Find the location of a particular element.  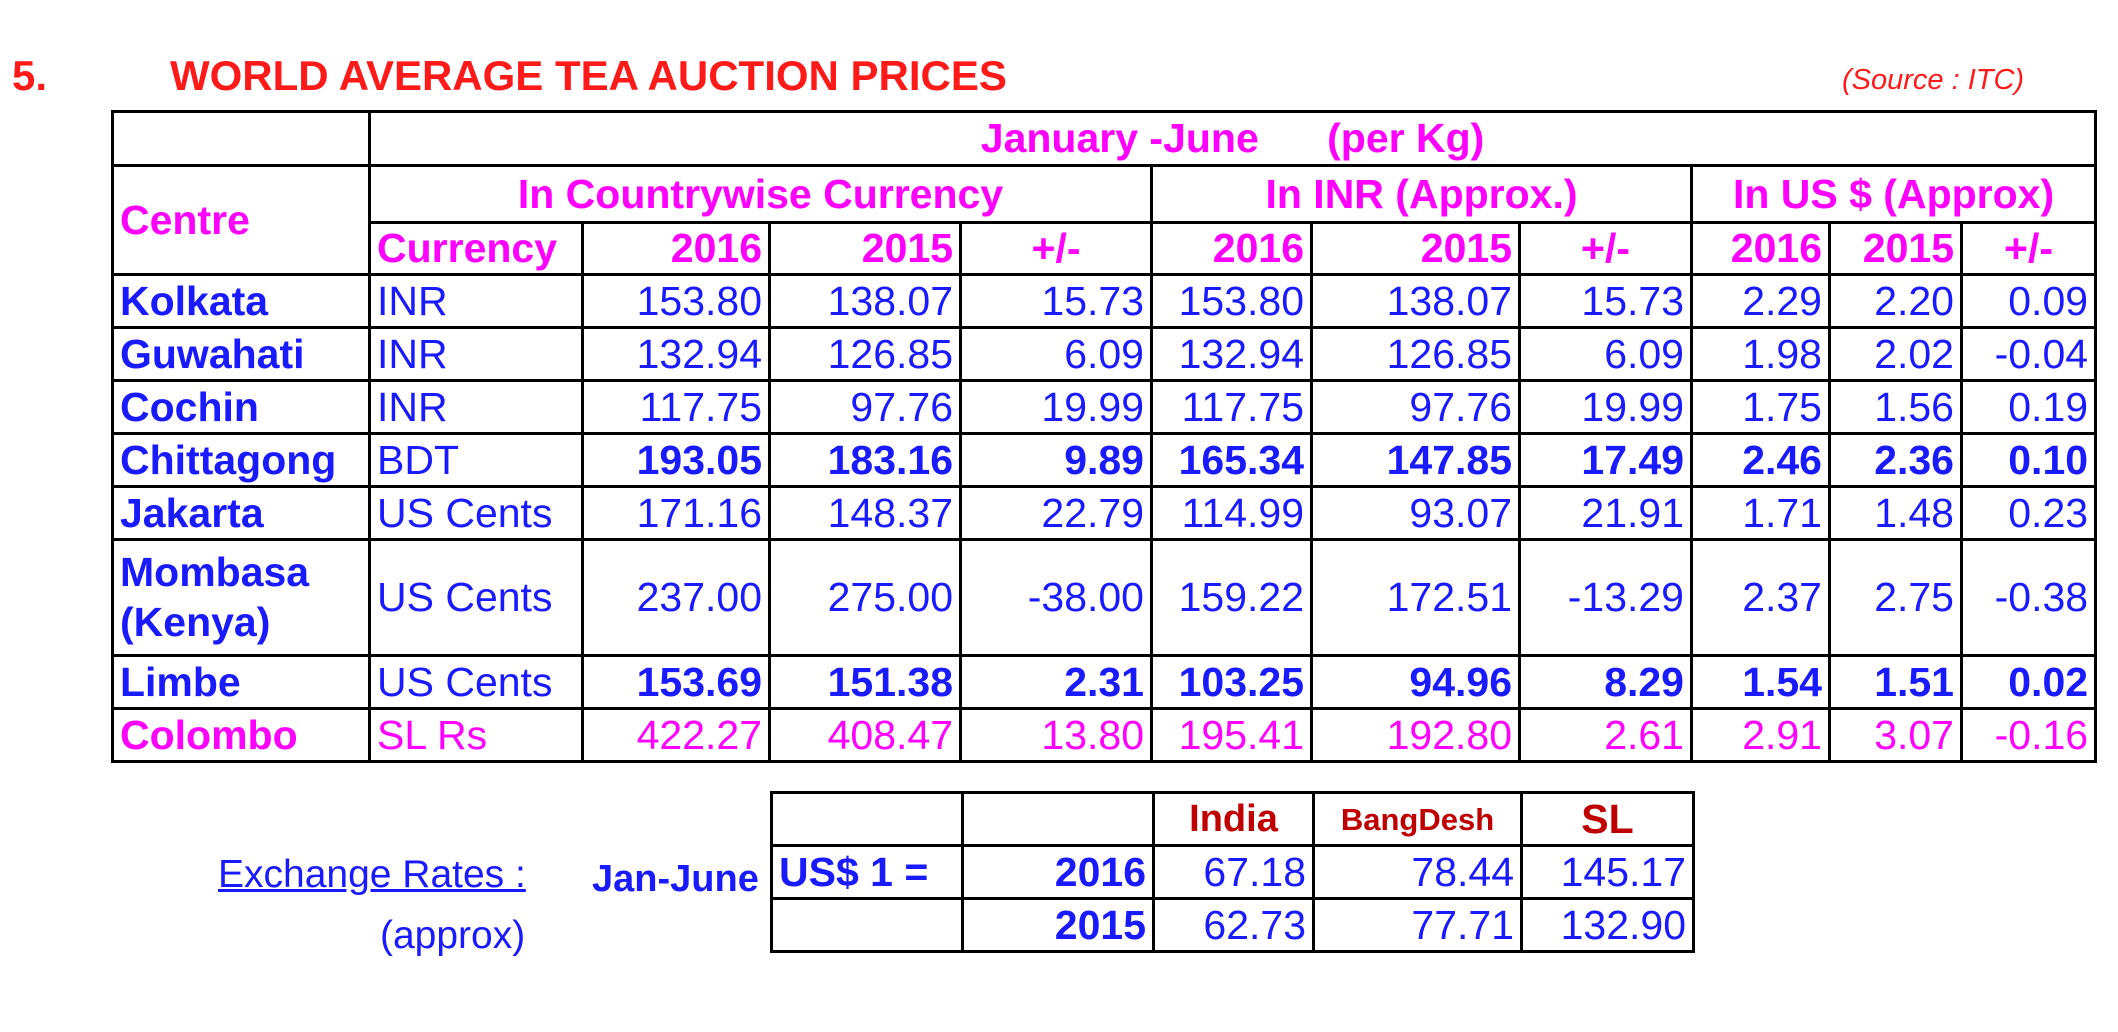

period-header: January -June (per Kg) is located at coordinates (1232, 138).